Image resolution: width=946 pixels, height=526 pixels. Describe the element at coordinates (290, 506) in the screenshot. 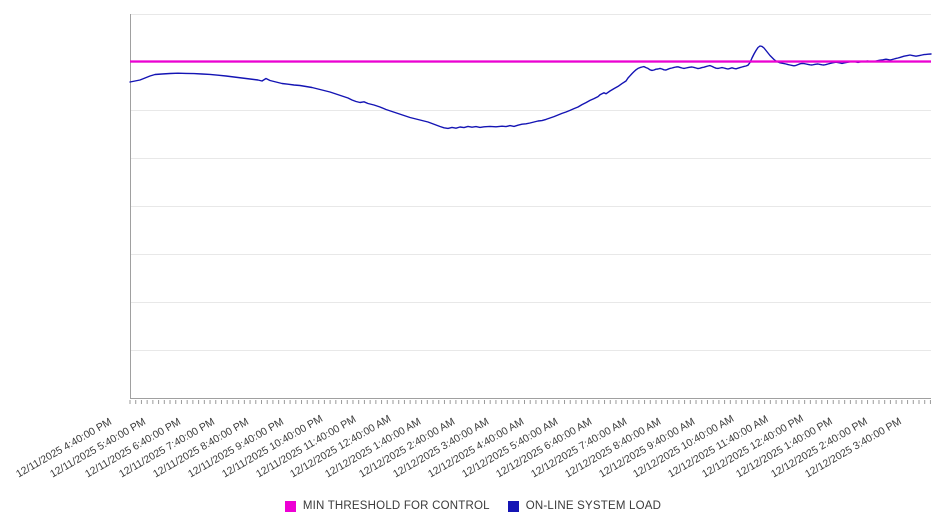

I see `legend-swatch-magenta` at that location.